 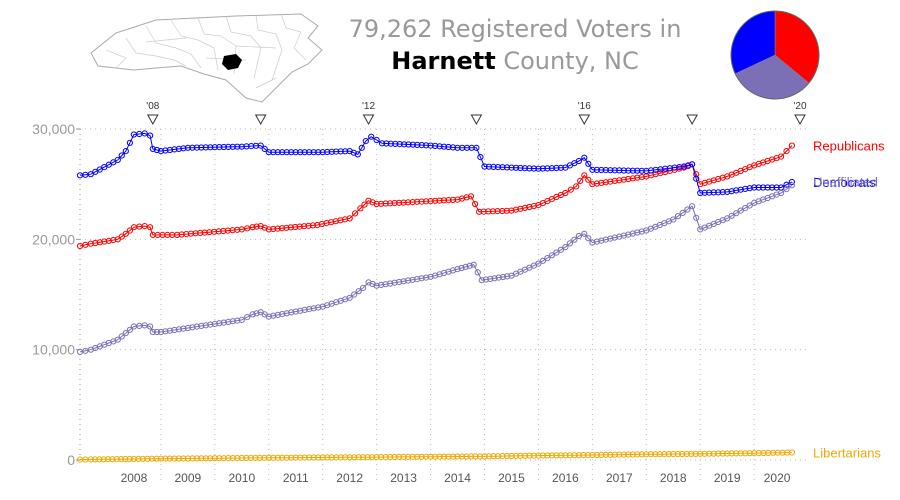 I want to click on x-tick-label: 2010, so click(x=241, y=478).